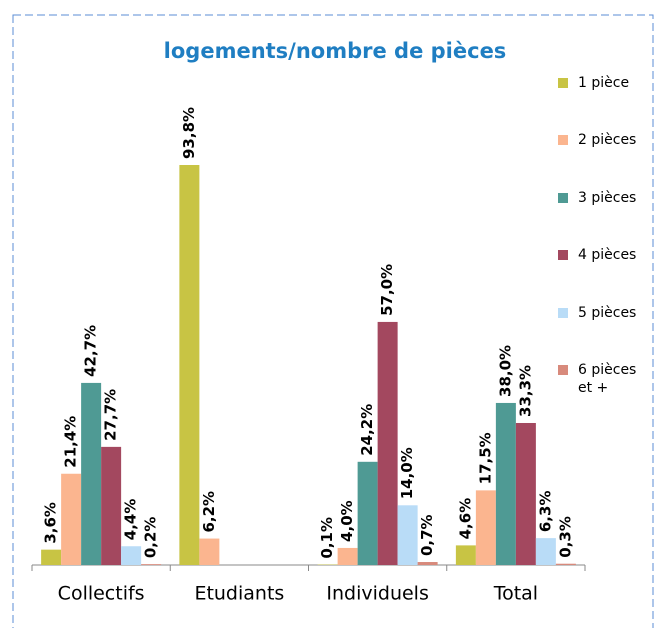 The width and height of the screenshot is (658, 628). What do you see at coordinates (427, 535) in the screenshot?
I see `data-label: 0,7%` at bounding box center [427, 535].